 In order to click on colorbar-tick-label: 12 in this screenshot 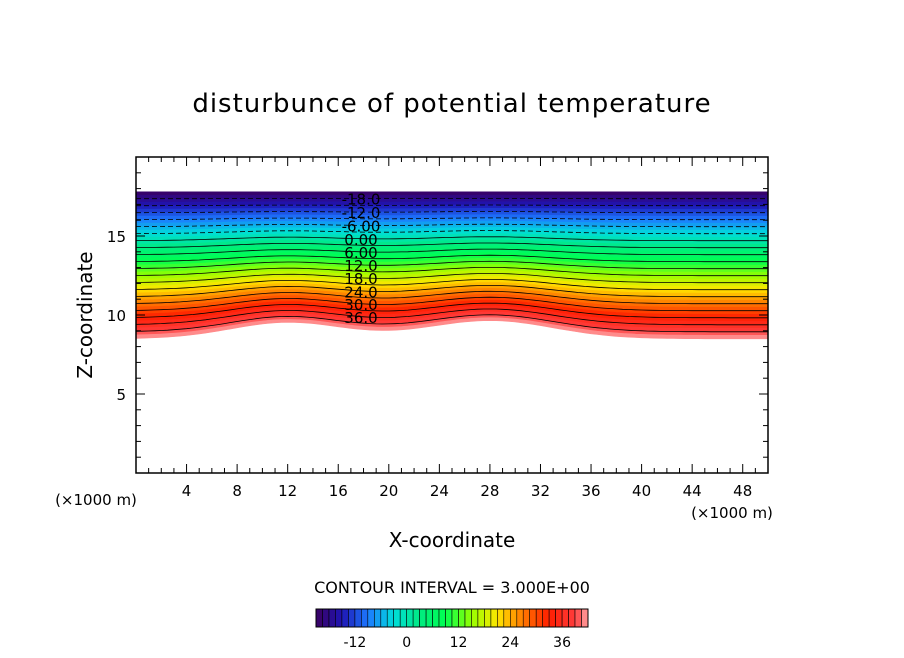, I will do `click(459, 643)`.